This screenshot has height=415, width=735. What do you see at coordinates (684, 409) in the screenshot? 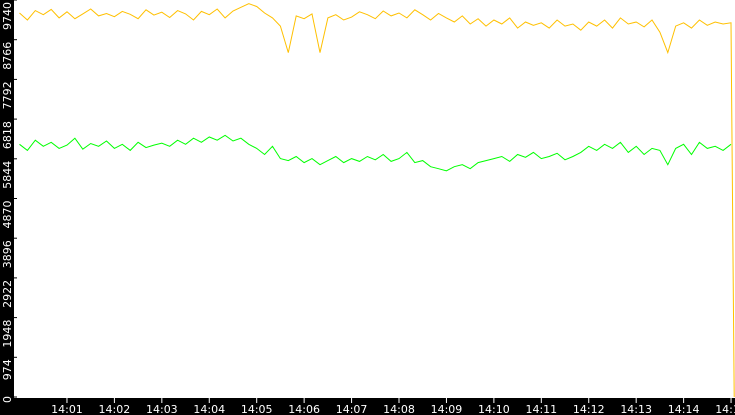
I see `x-tick-label: 14:14` at bounding box center [684, 409].